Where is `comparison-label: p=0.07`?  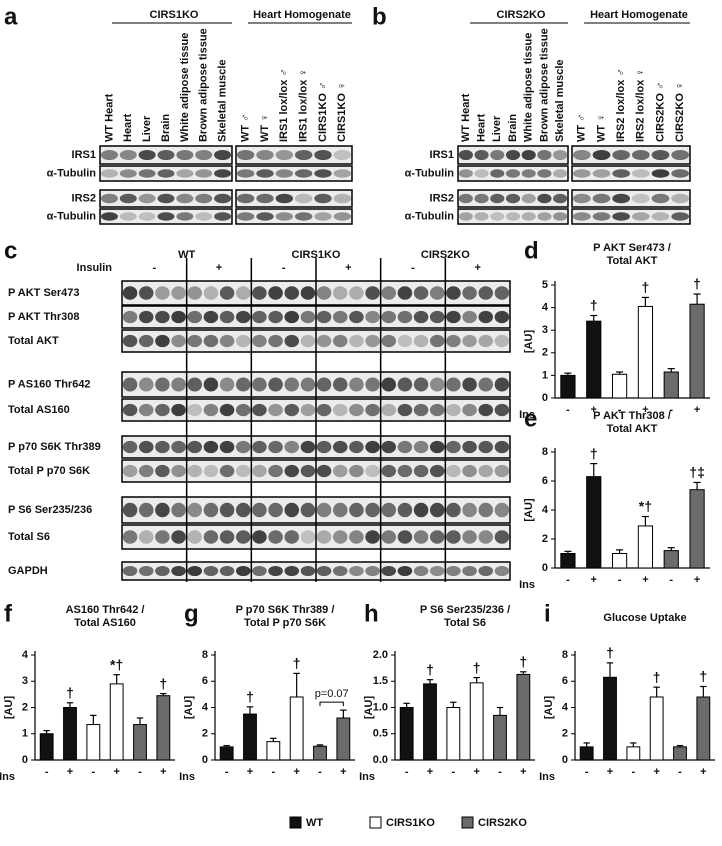 comparison-label: p=0.07 is located at coordinates (332, 694).